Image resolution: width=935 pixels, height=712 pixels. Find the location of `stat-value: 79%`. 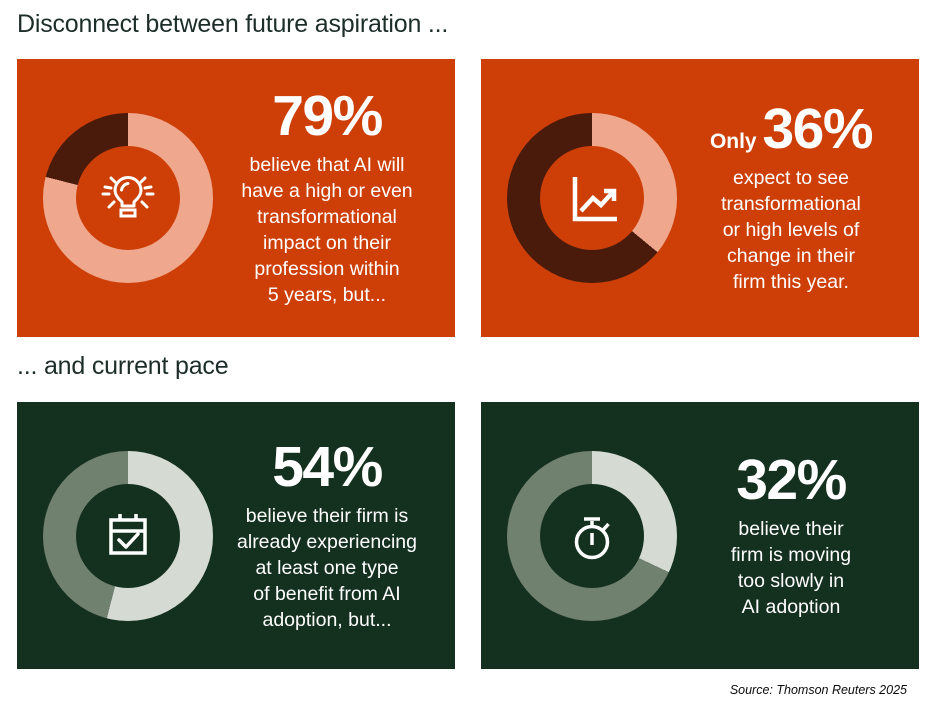

stat-value: 79% is located at coordinates (327, 116).